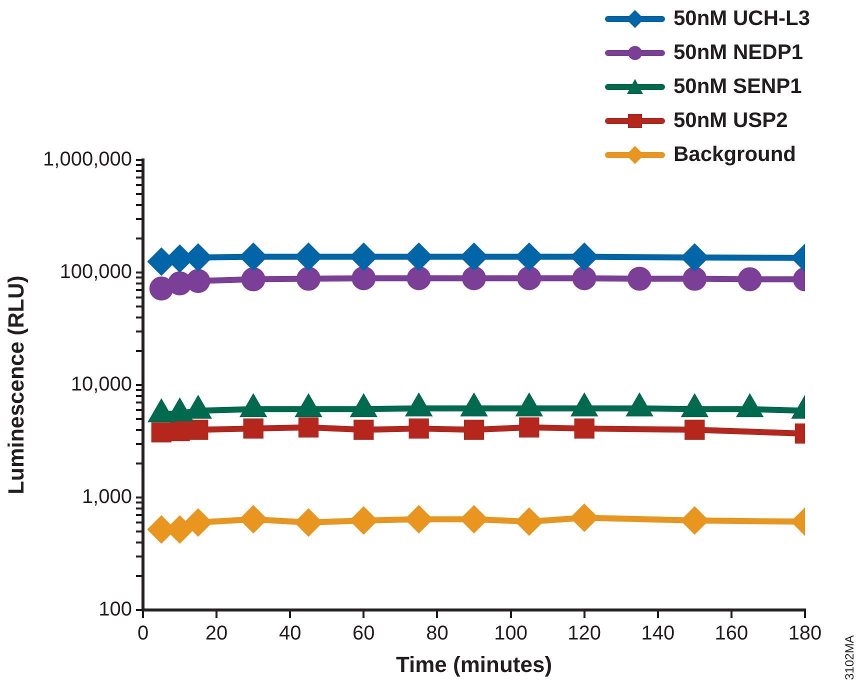  What do you see at coordinates (511, 633) in the screenshot?
I see `x-tick-label: 100` at bounding box center [511, 633].